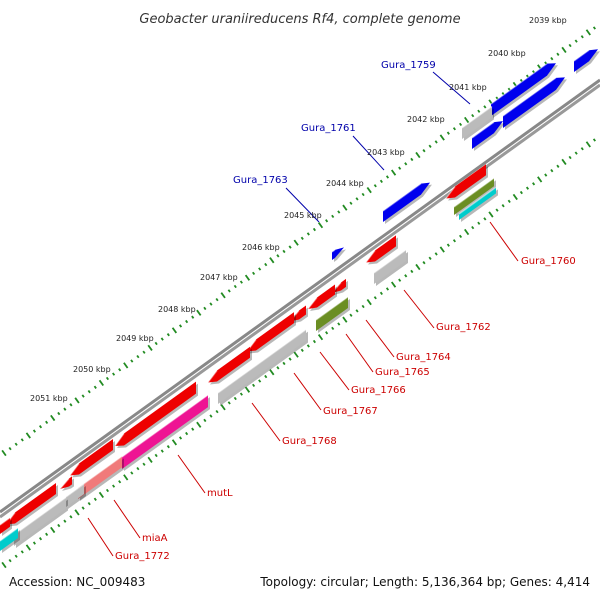 The width and height of the screenshot is (600, 600). I want to click on gene-label-text: Gura_1764, so click(423, 357).